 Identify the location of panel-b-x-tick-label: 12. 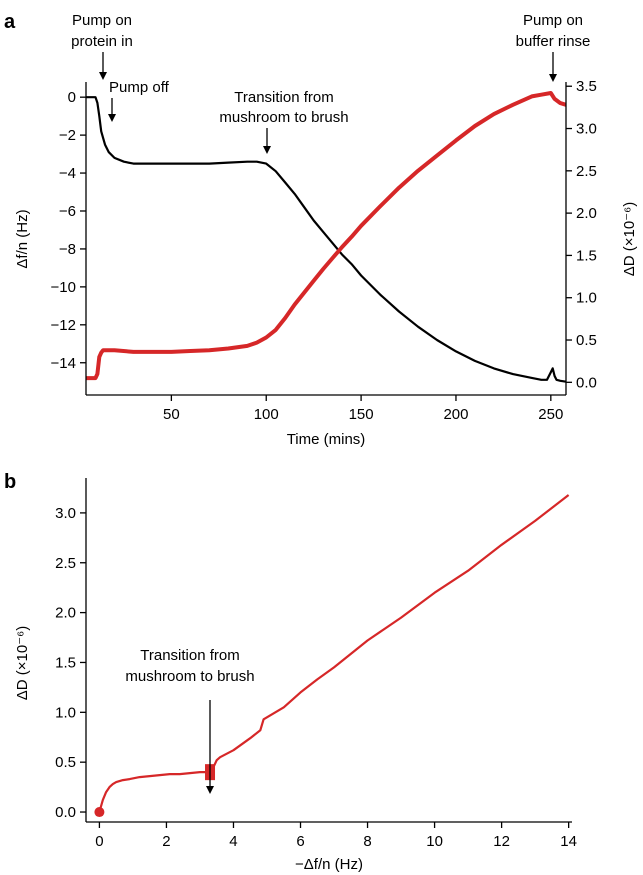
(501, 841).